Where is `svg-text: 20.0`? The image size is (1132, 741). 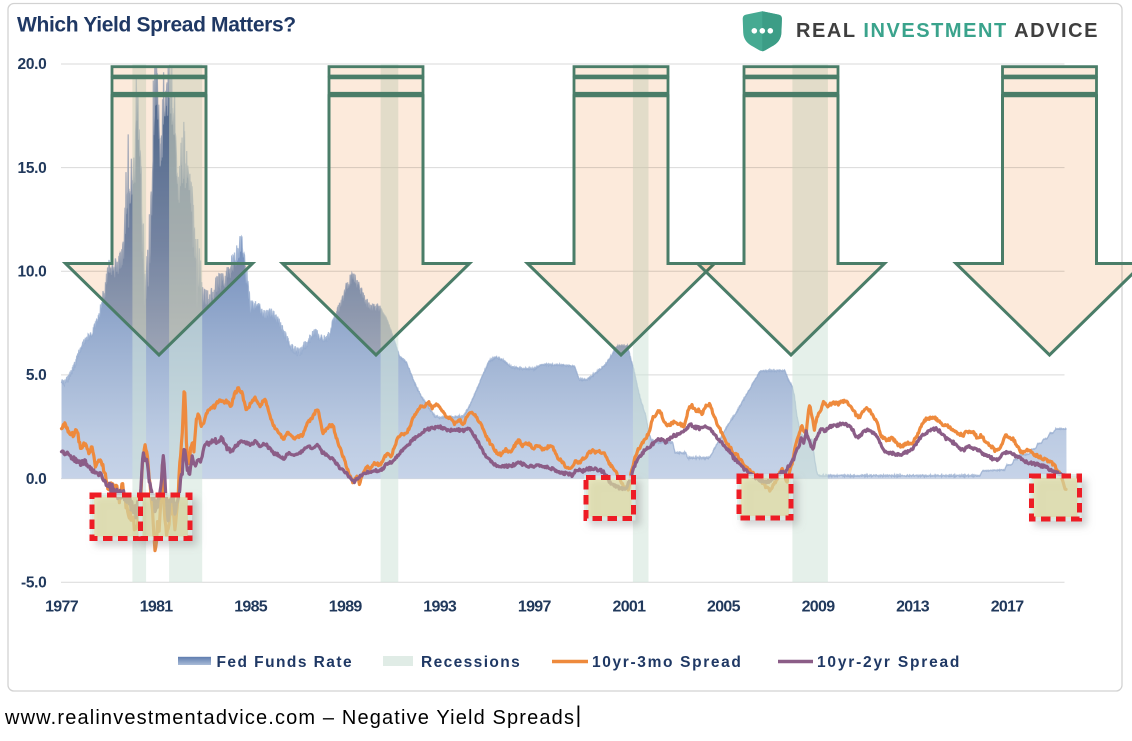
svg-text: 20.0 is located at coordinates (32, 64).